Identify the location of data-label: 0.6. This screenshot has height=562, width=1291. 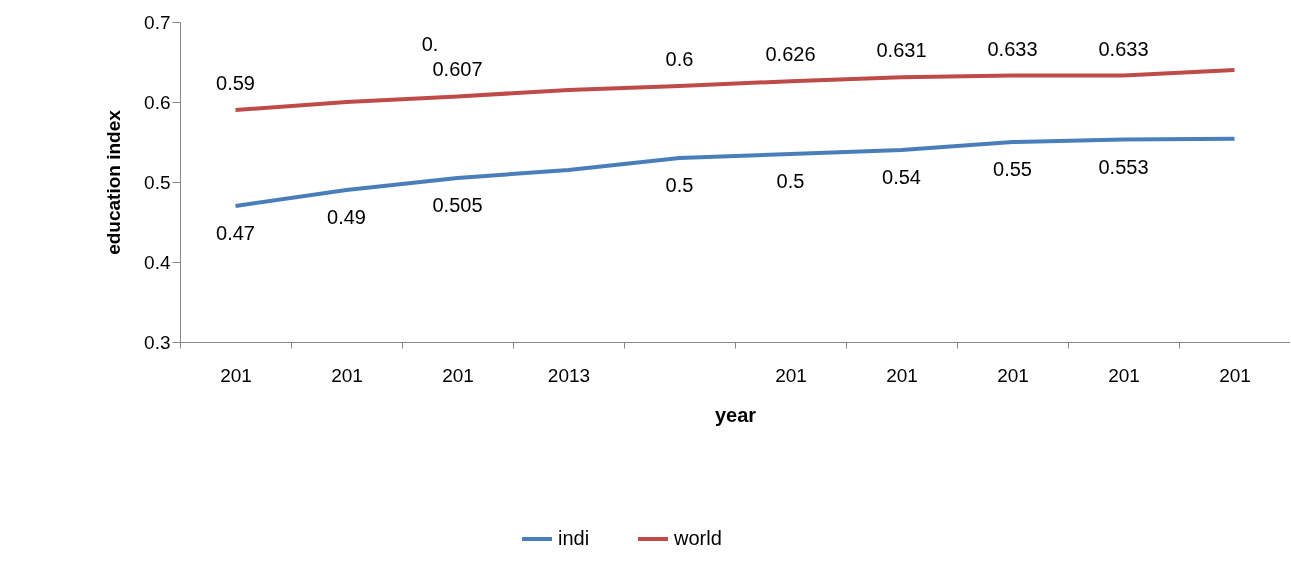
(679, 59).